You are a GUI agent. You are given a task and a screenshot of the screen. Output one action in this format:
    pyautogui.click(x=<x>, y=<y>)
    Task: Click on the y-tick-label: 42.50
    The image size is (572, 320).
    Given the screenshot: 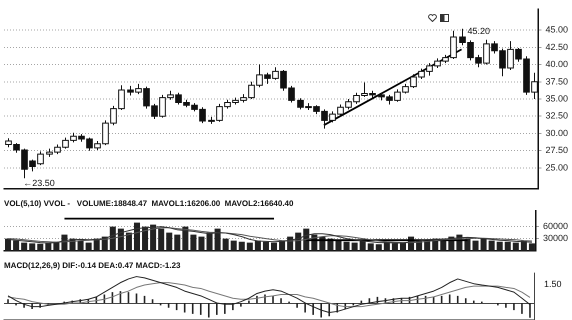 What is the action you would take?
    pyautogui.click(x=556, y=47)
    